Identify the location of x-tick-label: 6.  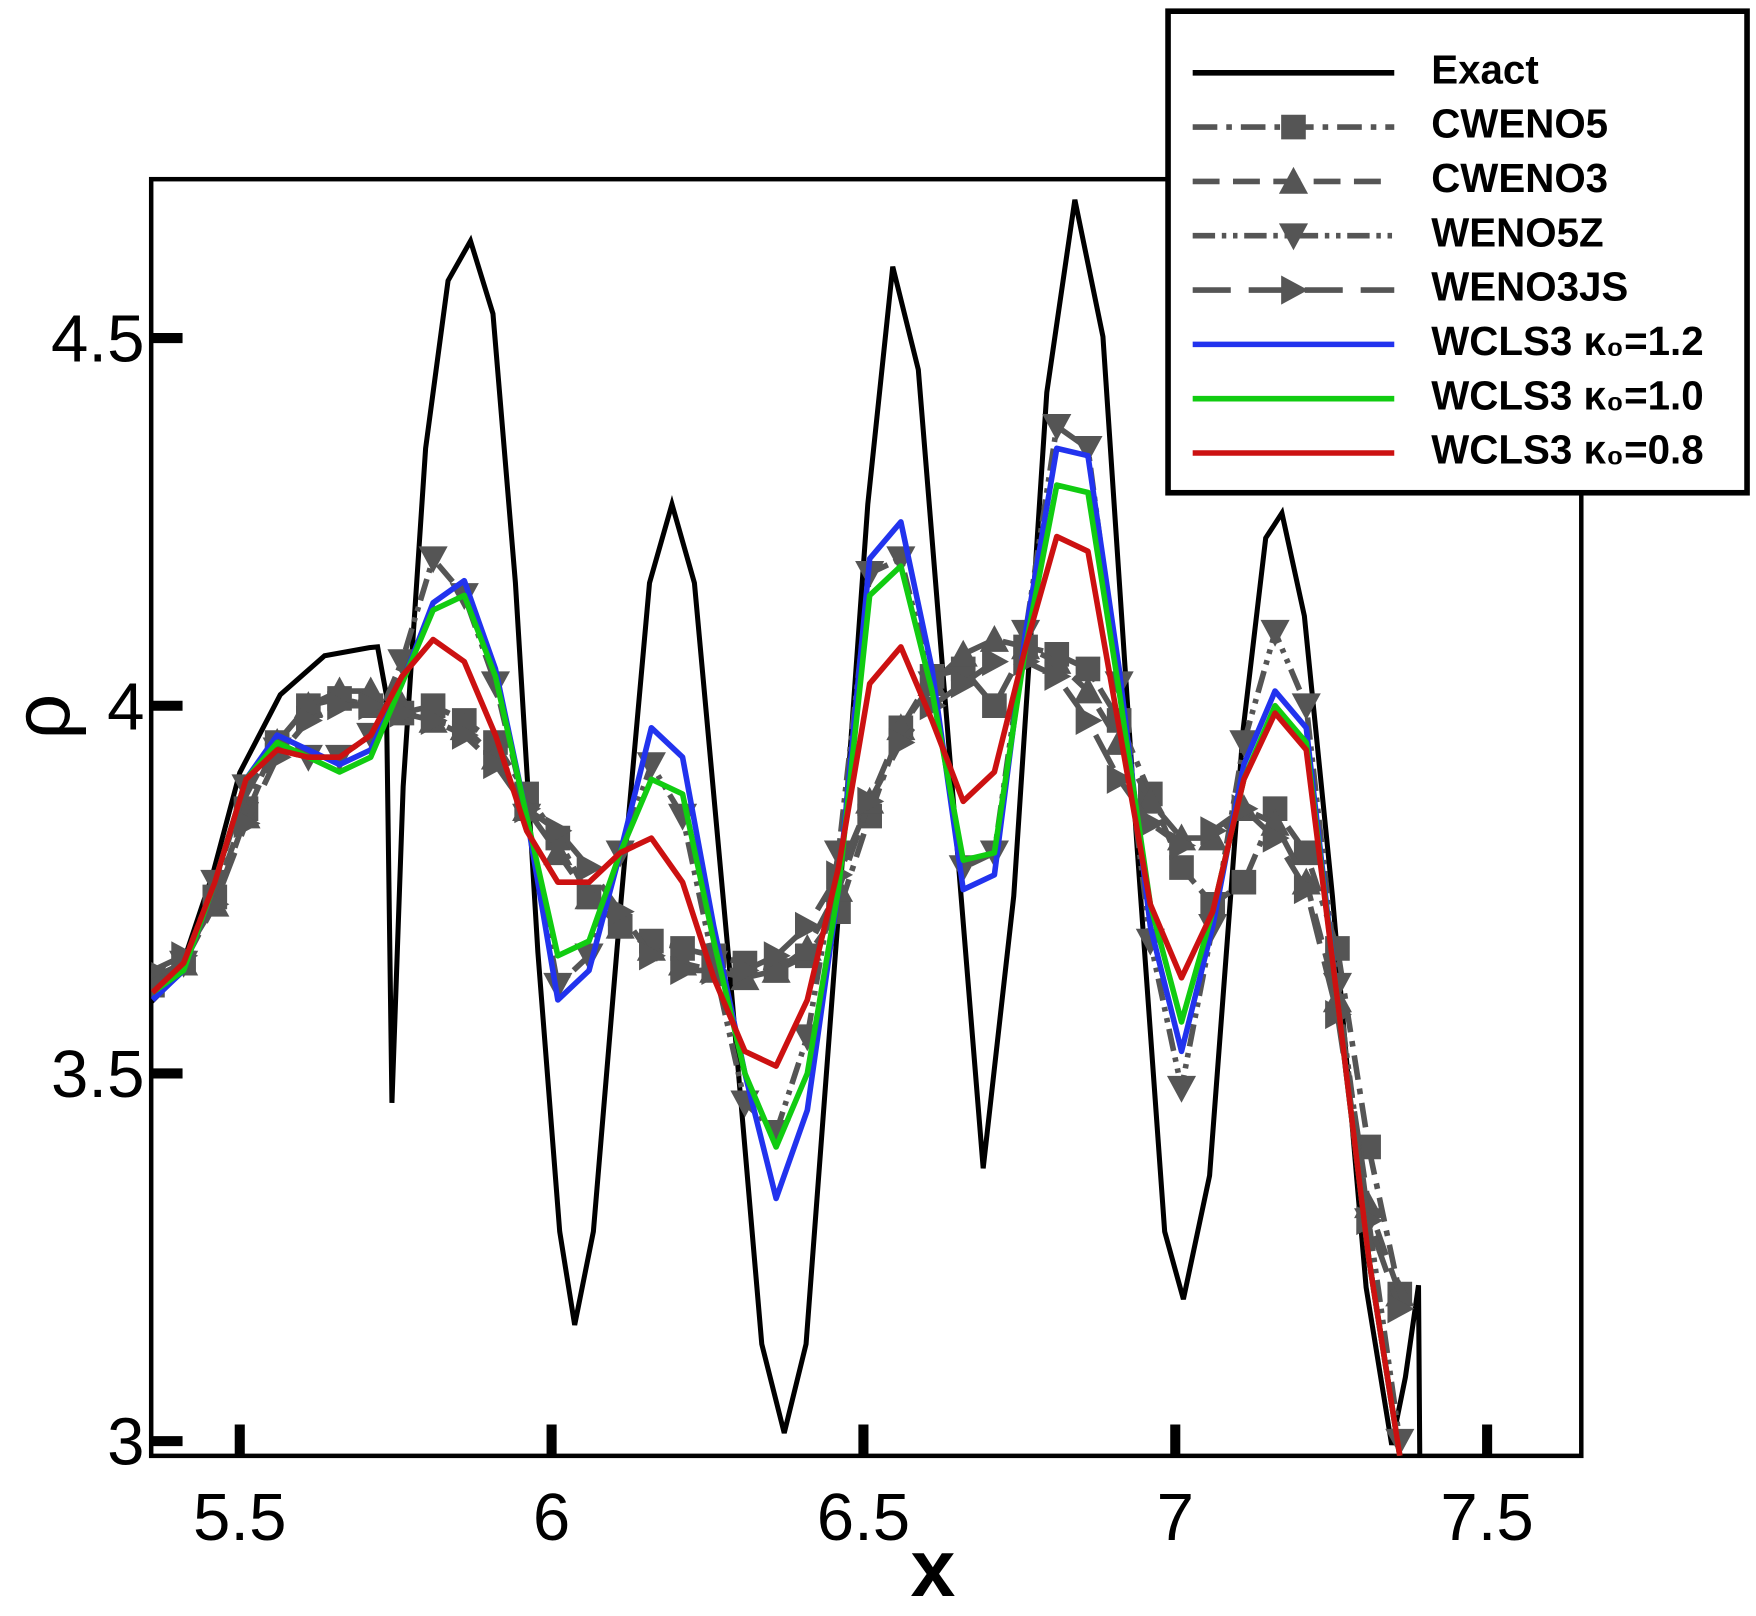
(551, 1517).